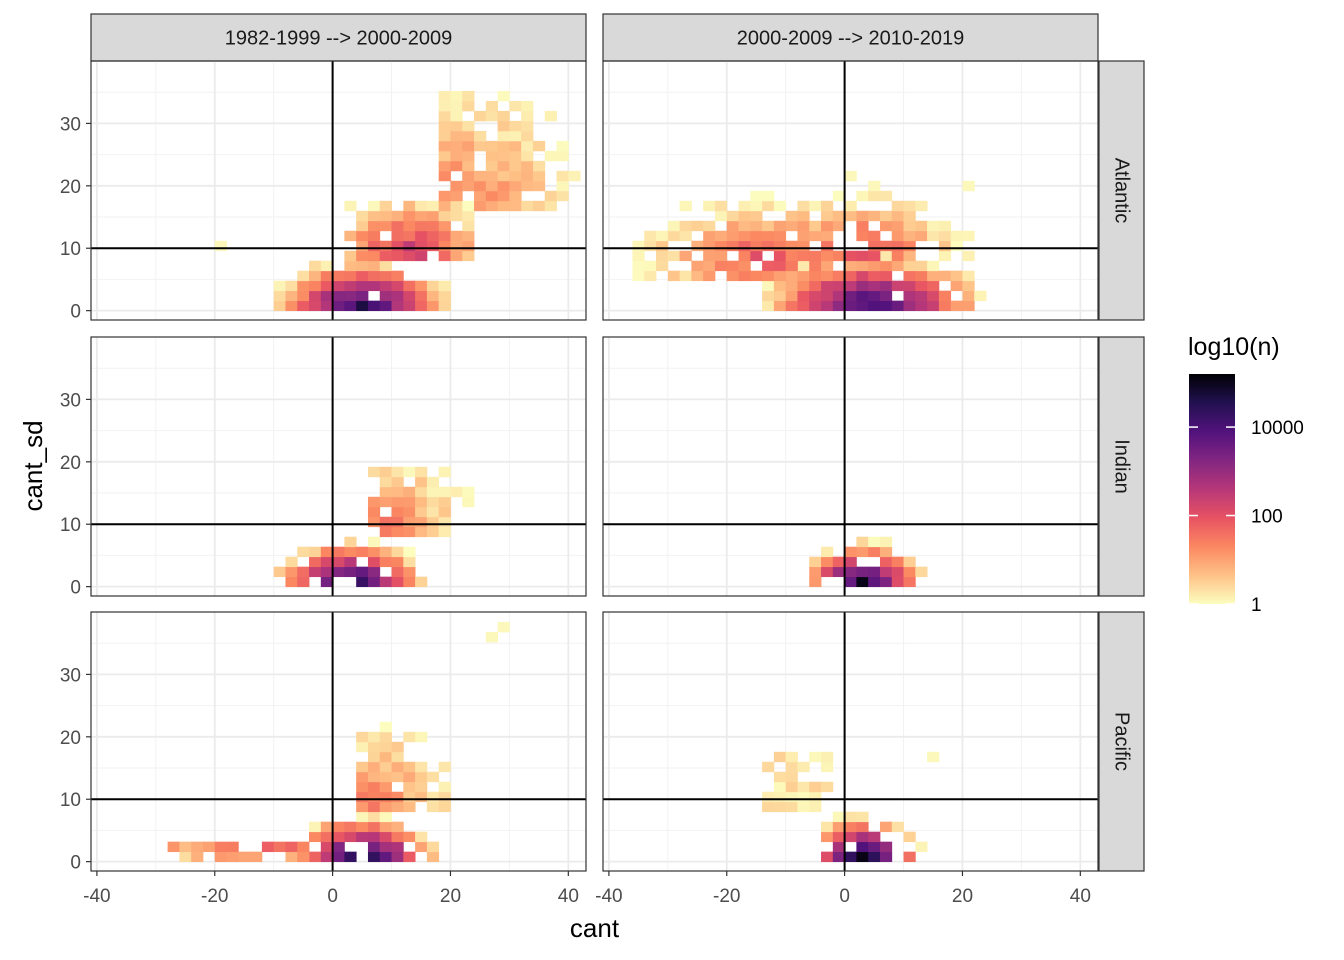  Describe the element at coordinates (850, 466) in the screenshot. I see `panel-border` at that location.